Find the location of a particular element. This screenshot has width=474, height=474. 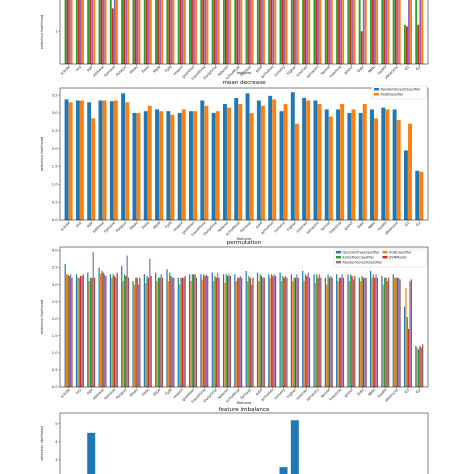

y-axis-label: selection likelihood is located at coordinates (42, 443).